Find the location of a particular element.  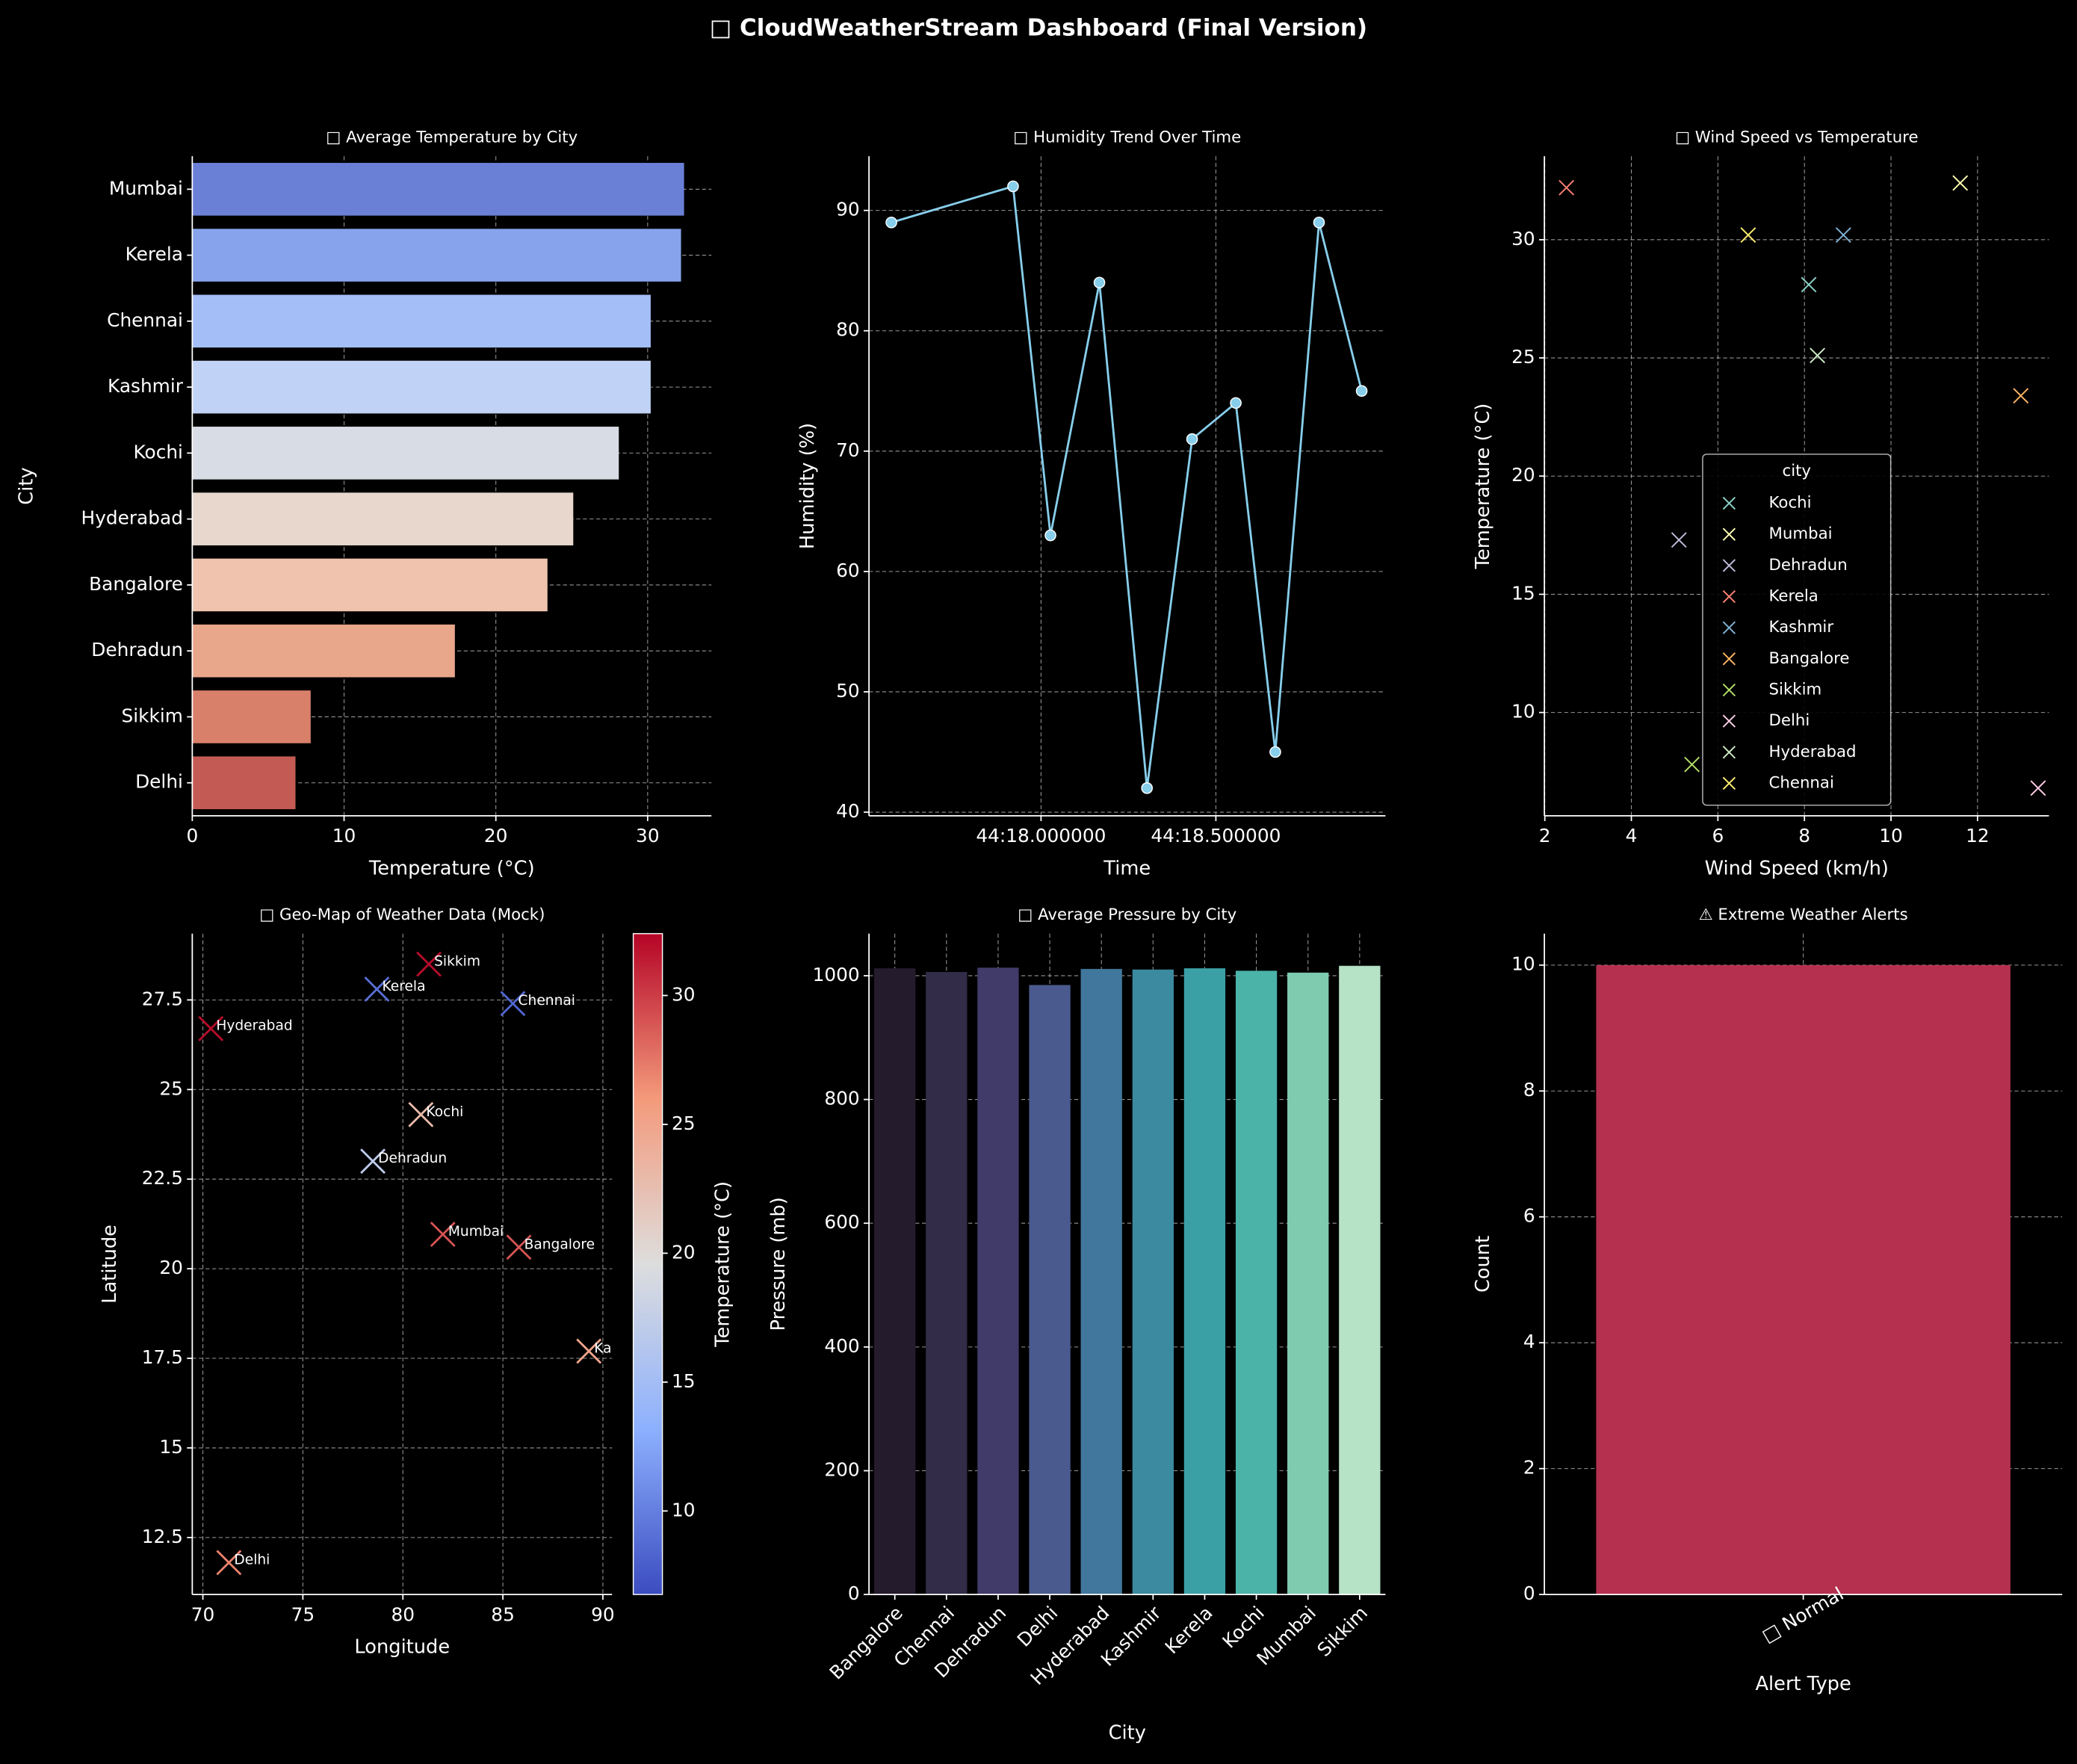

point-label: Bangalore is located at coordinates (559, 1244).